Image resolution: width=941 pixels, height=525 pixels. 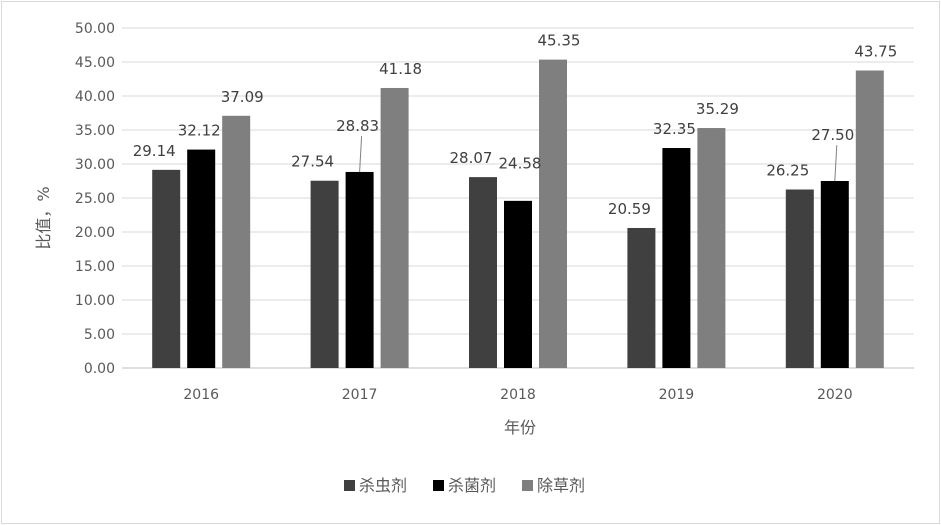 I want to click on x-tick-label: 2020, so click(x=835, y=395).